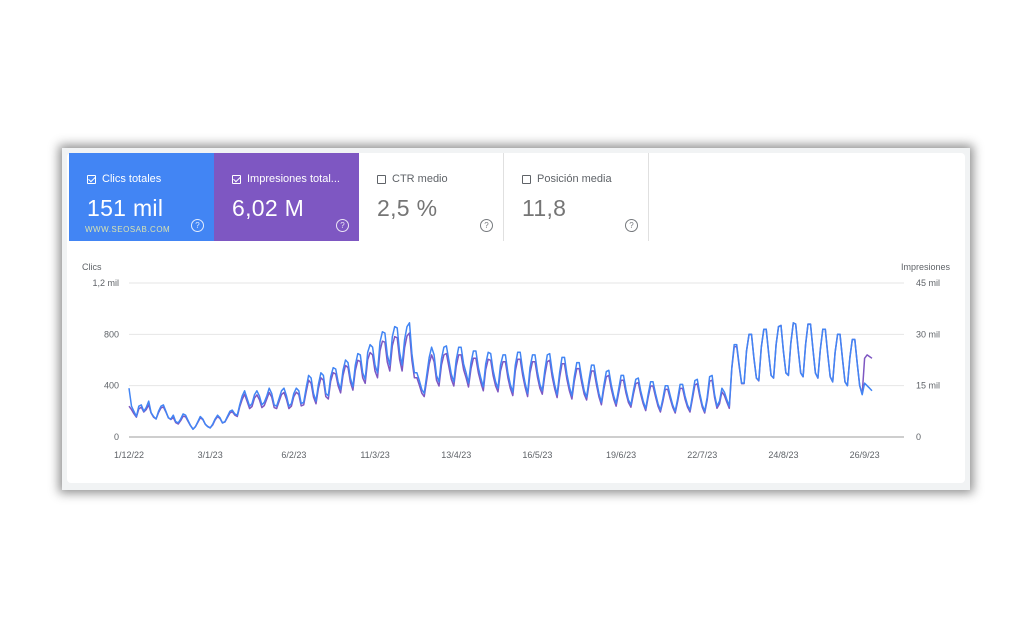 The width and height of the screenshot is (1024, 640). I want to click on series-line-impressions, so click(500, 376).